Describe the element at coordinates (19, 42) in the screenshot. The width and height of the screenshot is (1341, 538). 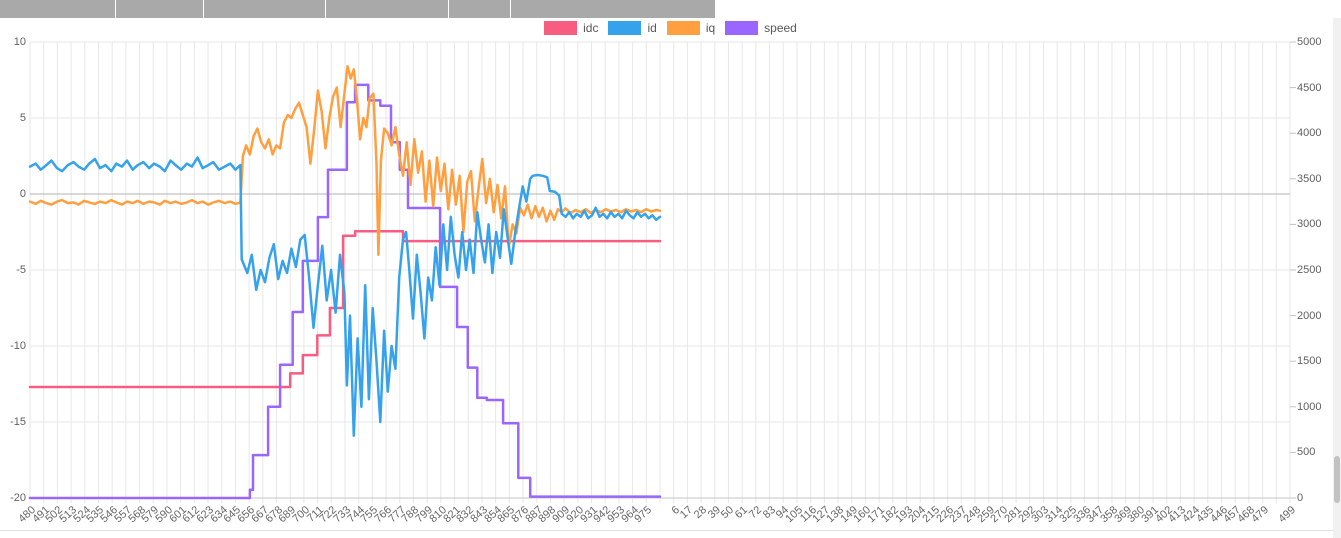
I see `left-axis-tick-label: 10` at that location.